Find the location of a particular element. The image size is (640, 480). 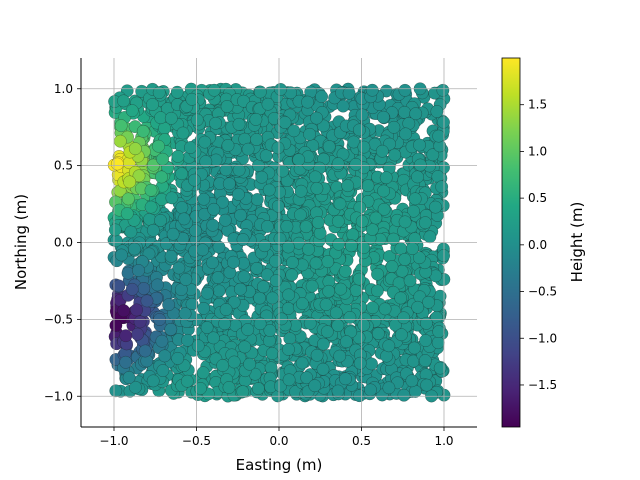

colorbar-tick-label: −1.5 is located at coordinates (542, 385).